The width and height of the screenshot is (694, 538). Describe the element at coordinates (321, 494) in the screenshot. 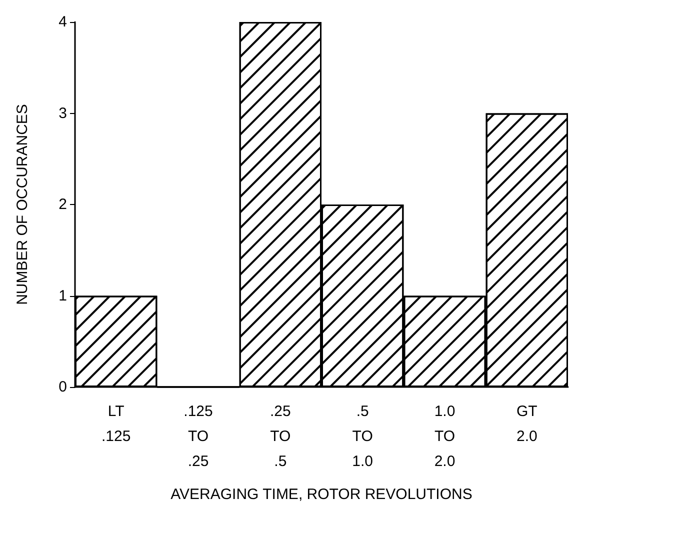

I see `x-axis-title: AVERAGING TIME, ROTOR REVOLUTIONS` at that location.